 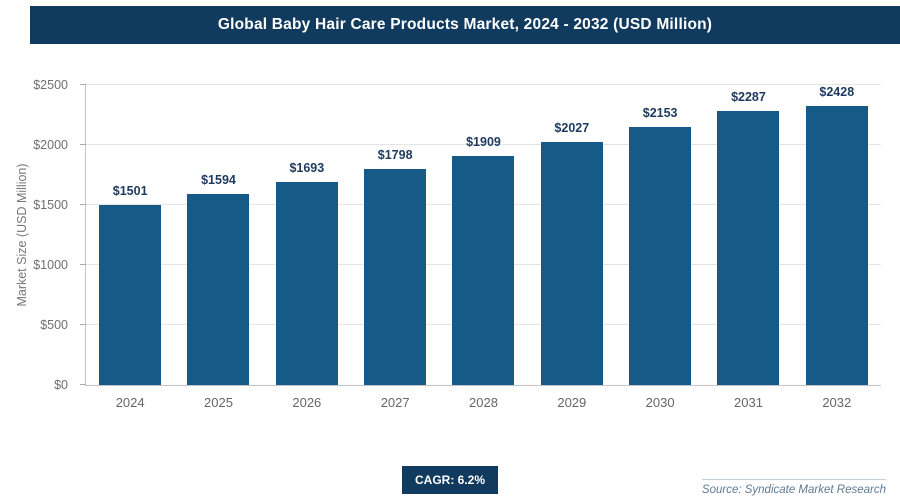 I want to click on bar-value-label: $2027, so click(x=572, y=127).